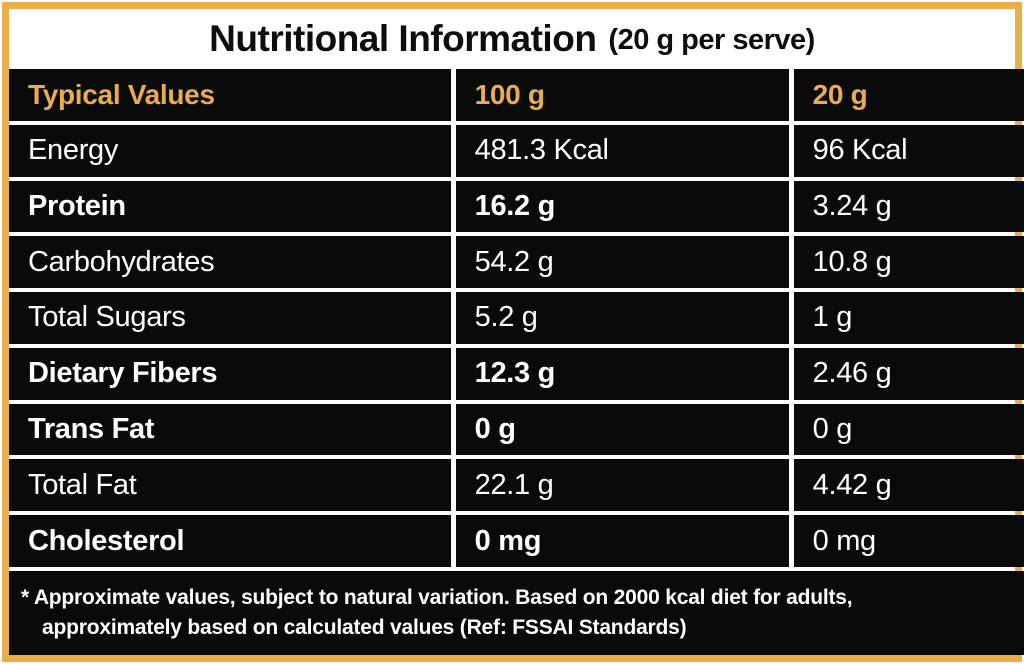  What do you see at coordinates (908, 150) in the screenshot?
I see `value-20g-energy: 96 Kcal` at bounding box center [908, 150].